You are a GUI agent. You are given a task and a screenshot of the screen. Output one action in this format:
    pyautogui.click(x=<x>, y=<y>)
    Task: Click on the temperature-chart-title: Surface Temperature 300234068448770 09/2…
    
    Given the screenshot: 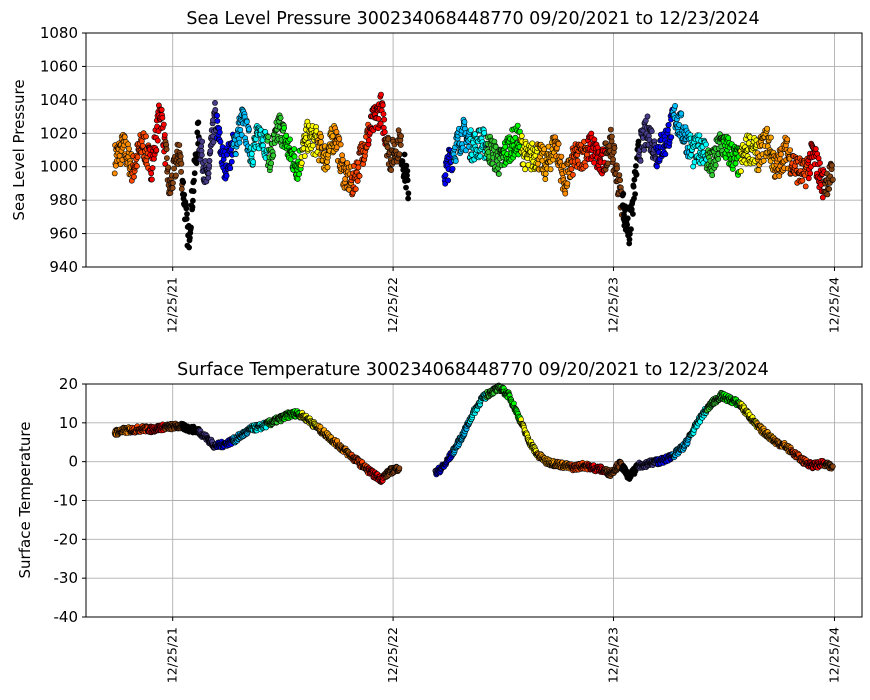 What is the action you would take?
    pyautogui.click(x=473, y=370)
    